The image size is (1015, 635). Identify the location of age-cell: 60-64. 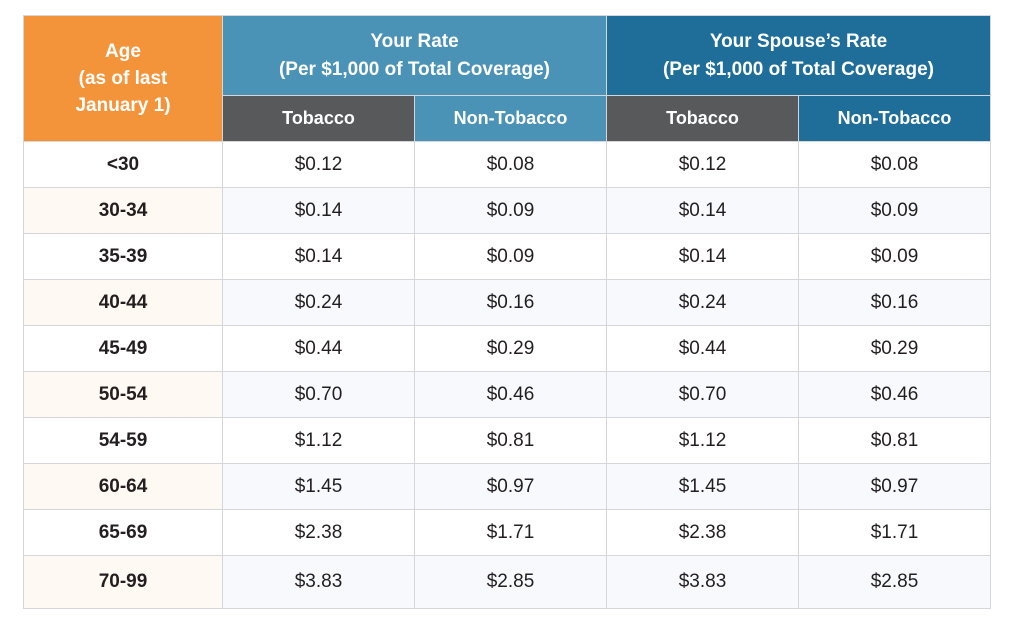
(123, 486).